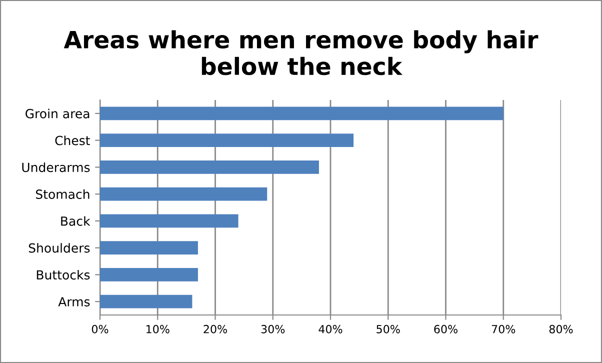  I want to click on x-tick-label: 30%, so click(273, 329).